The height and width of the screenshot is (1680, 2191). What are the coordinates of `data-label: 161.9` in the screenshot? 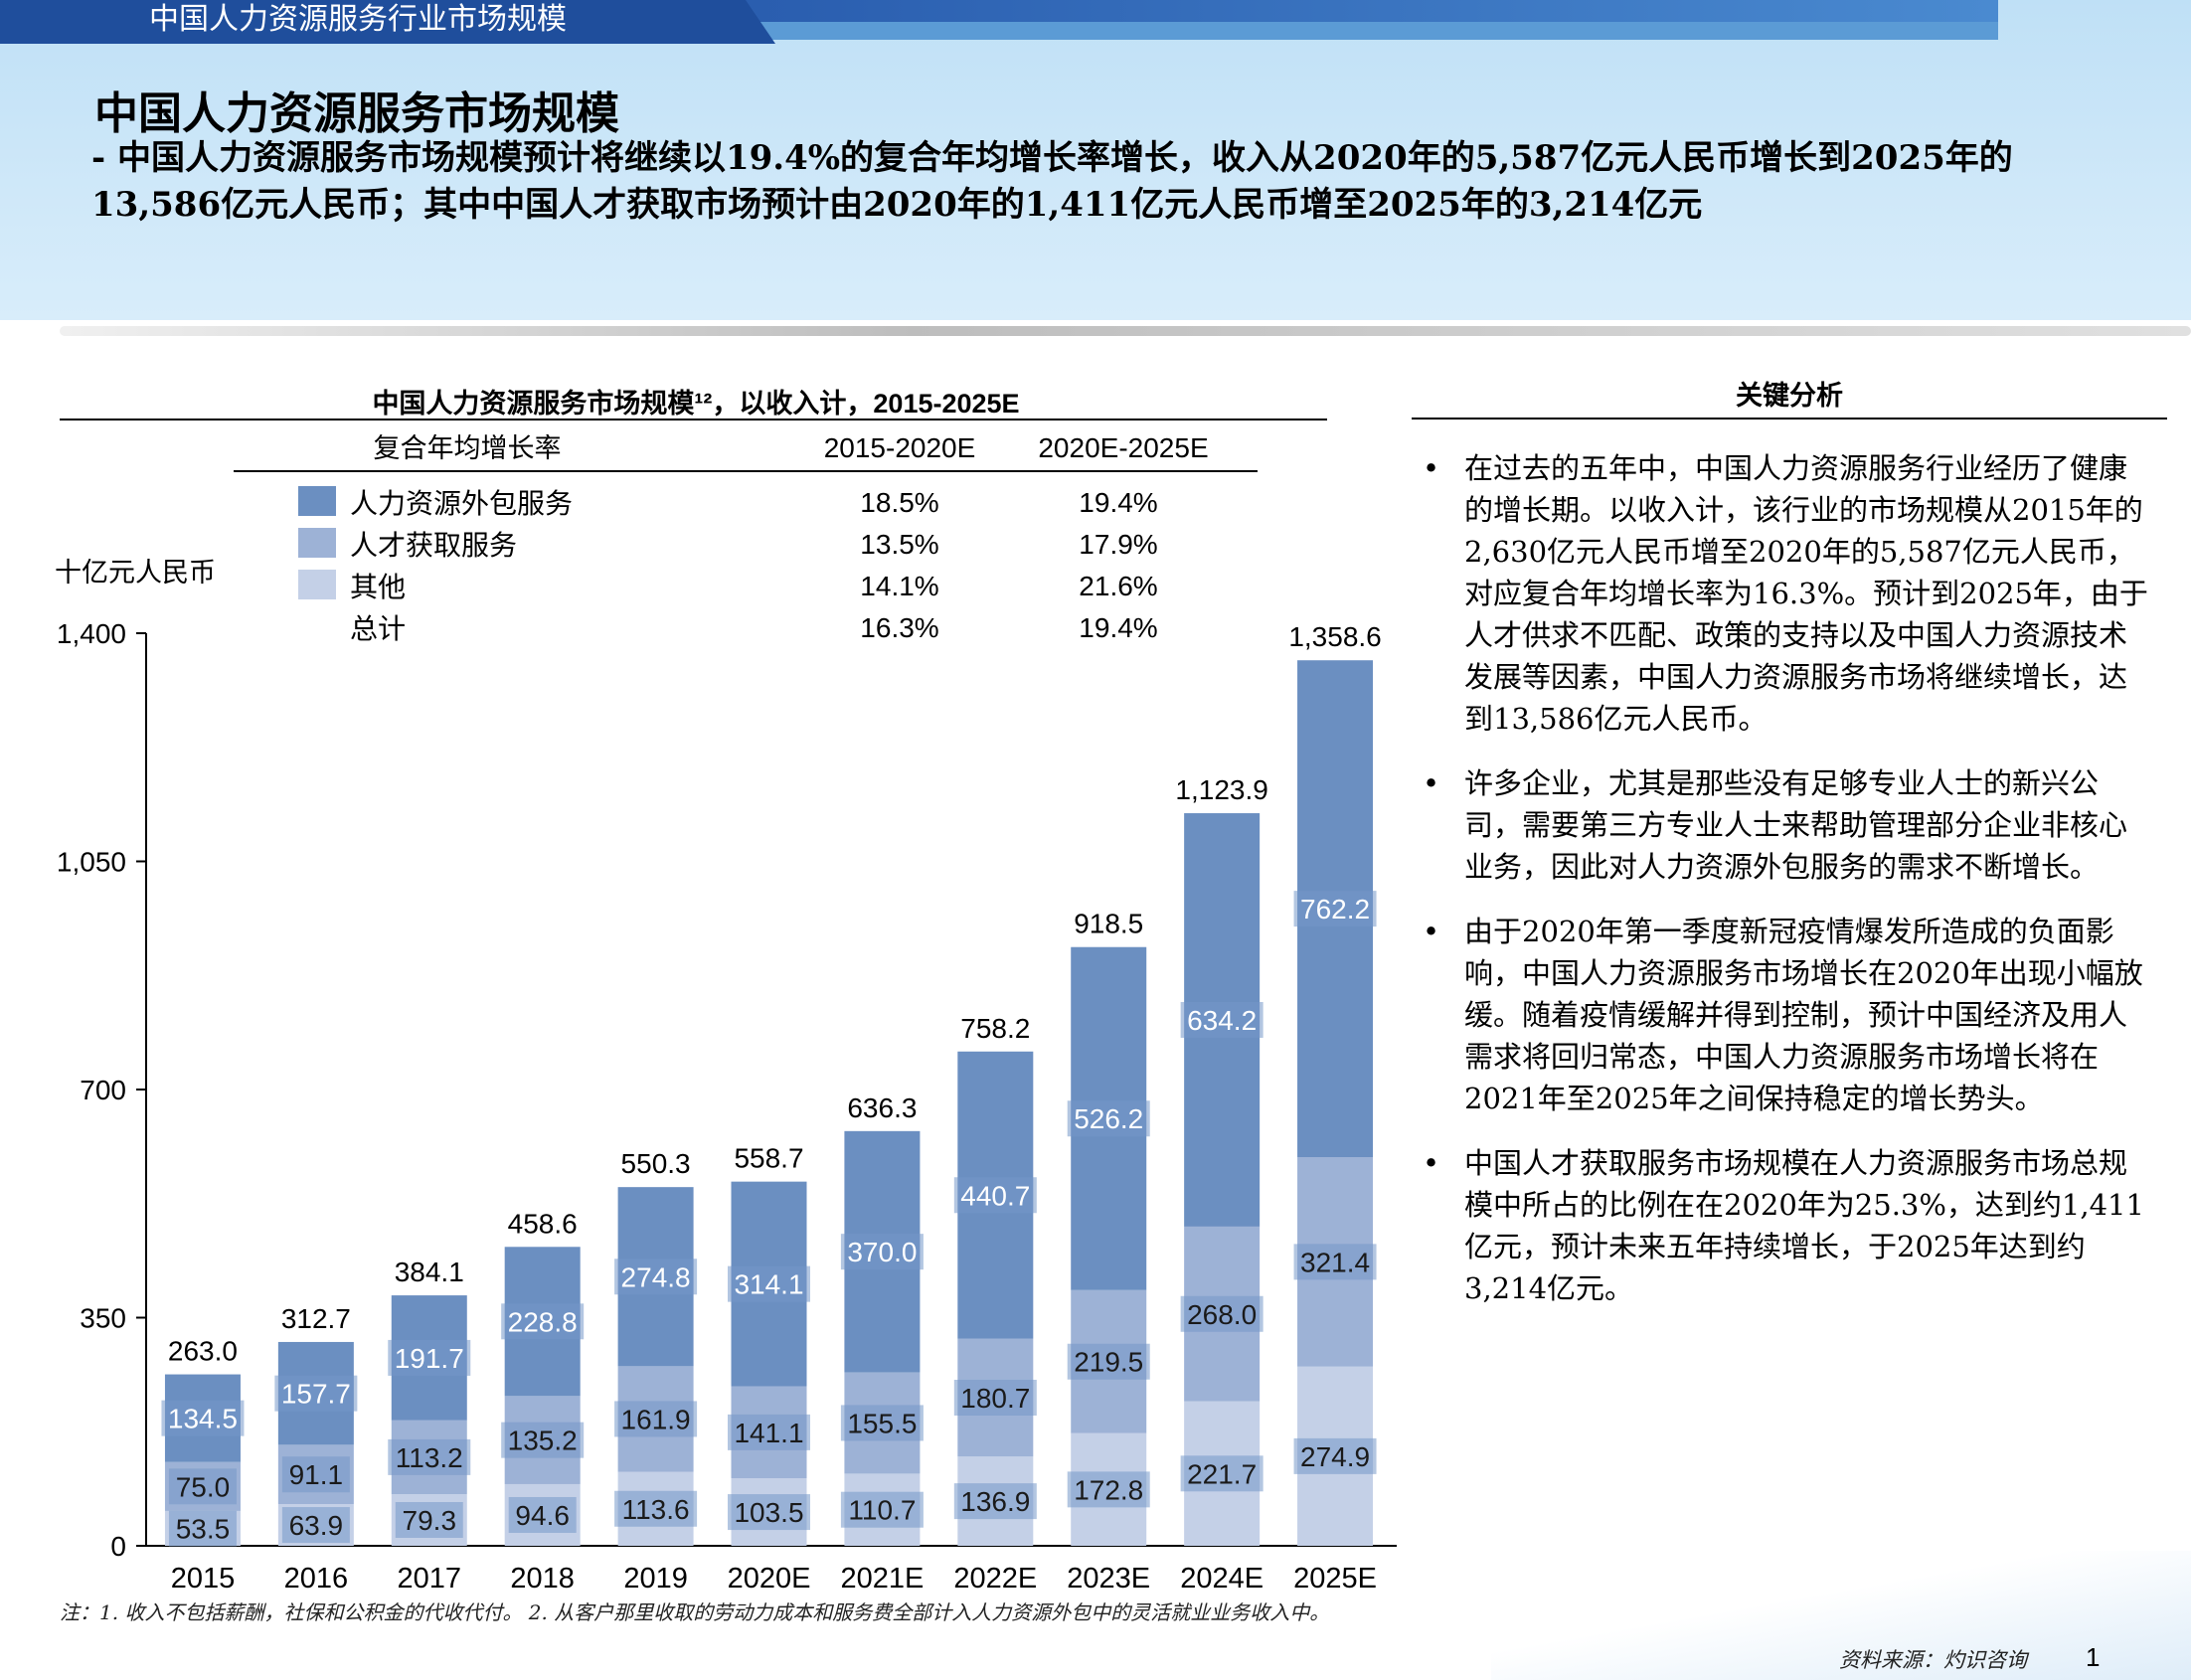 It's located at (656, 1419).